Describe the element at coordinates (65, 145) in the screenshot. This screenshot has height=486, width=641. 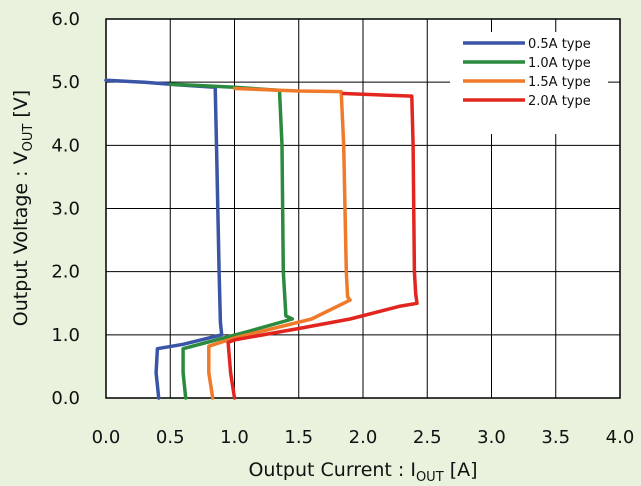
I see `y-tick-label: 4.0` at that location.